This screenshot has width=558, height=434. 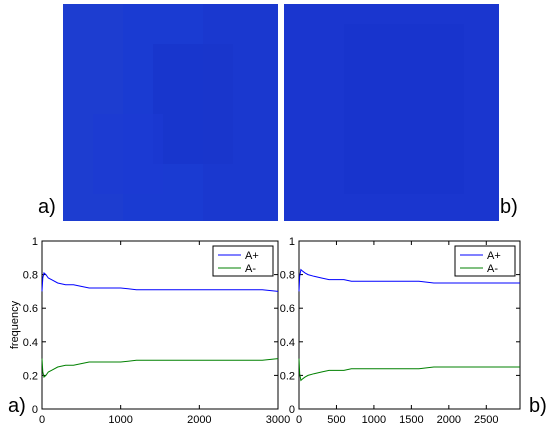 I want to click on chart-b-ytick-label: 0, so click(x=292, y=410).